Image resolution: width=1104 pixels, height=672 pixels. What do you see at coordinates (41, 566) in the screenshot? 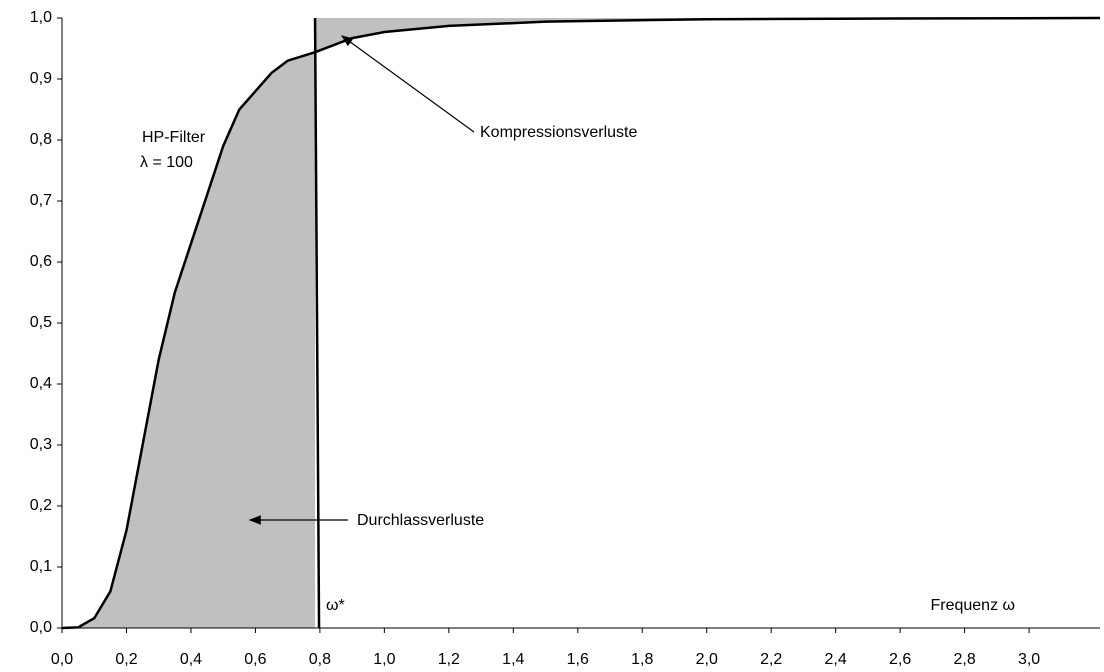
I see `y-tick-label: 0,1` at bounding box center [41, 566].